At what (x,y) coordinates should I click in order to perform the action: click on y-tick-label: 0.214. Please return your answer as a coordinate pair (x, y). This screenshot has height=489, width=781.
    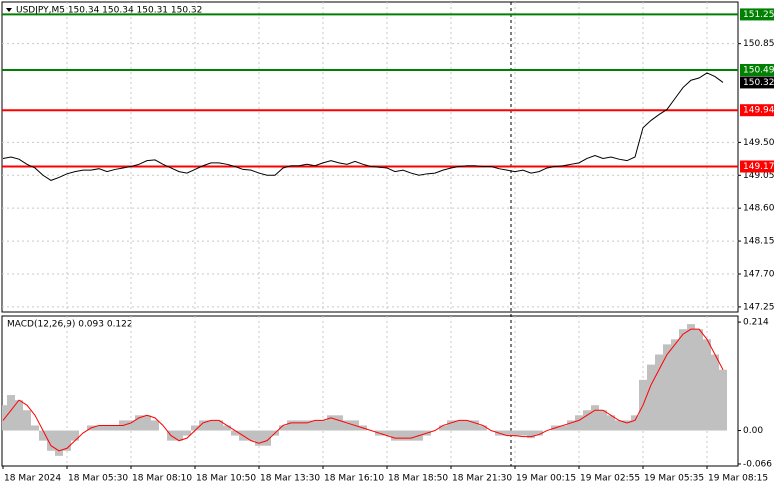
    Looking at the image, I should click on (756, 323).